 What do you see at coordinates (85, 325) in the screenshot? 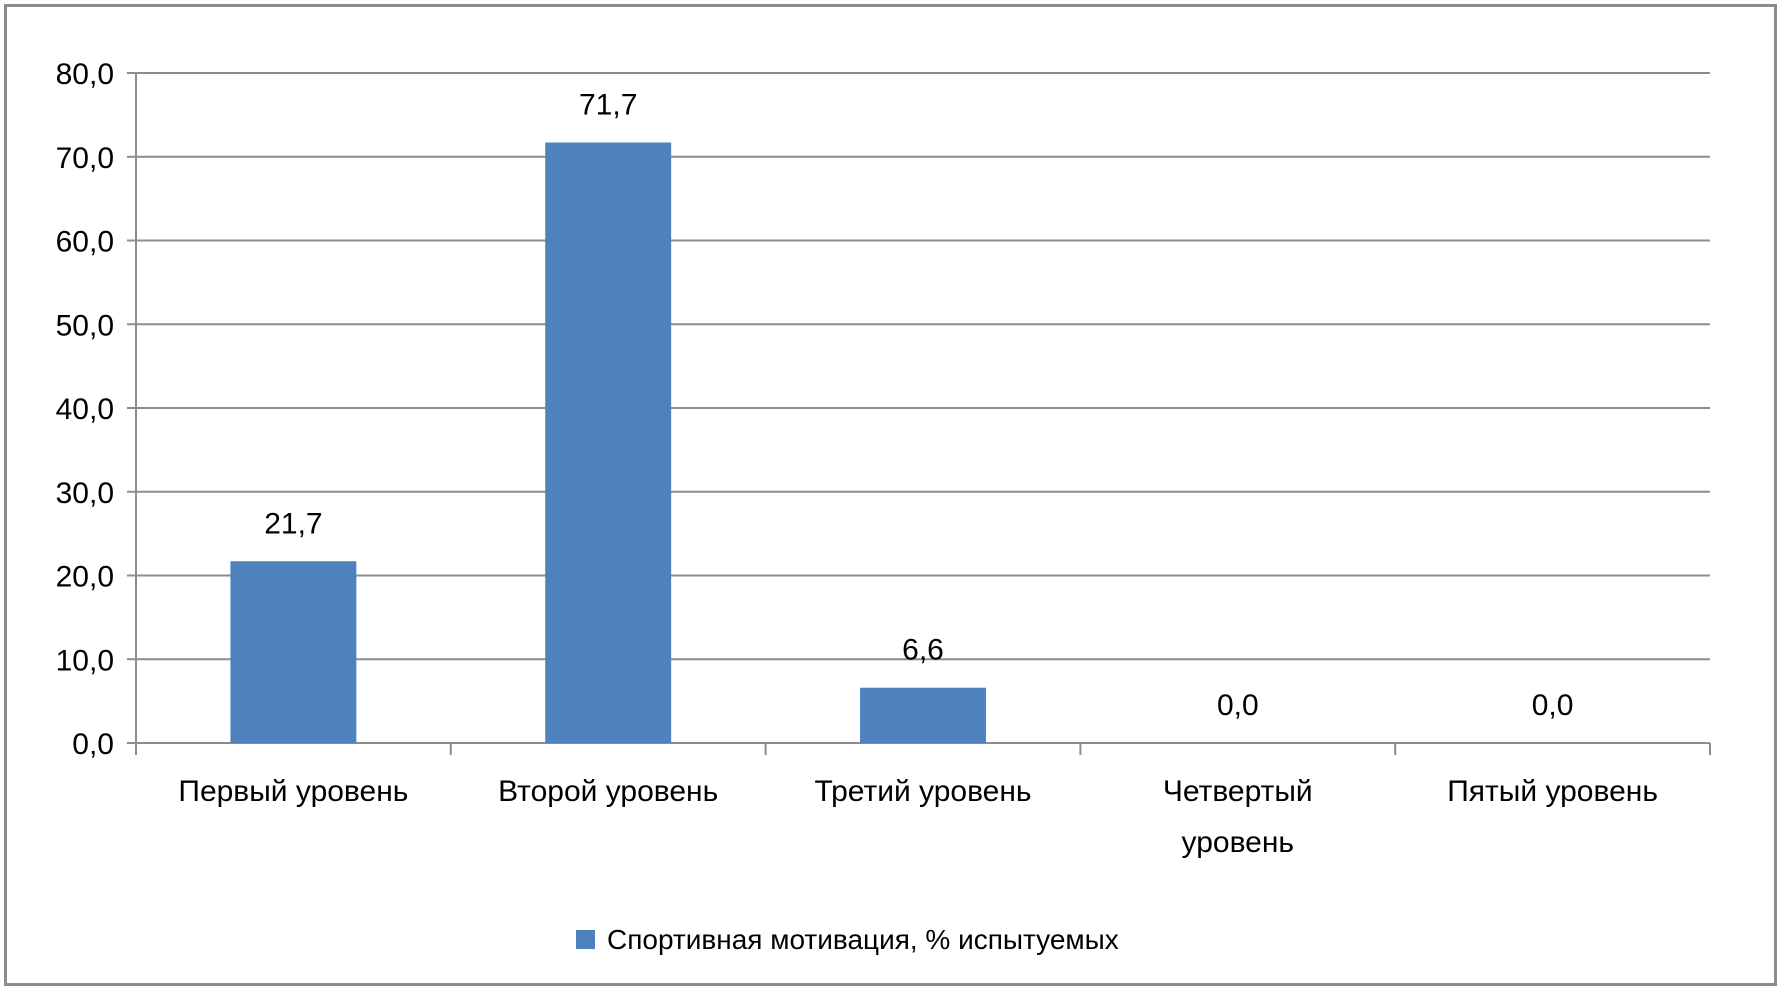
I see `y-tick-label: 50,0` at bounding box center [85, 325].